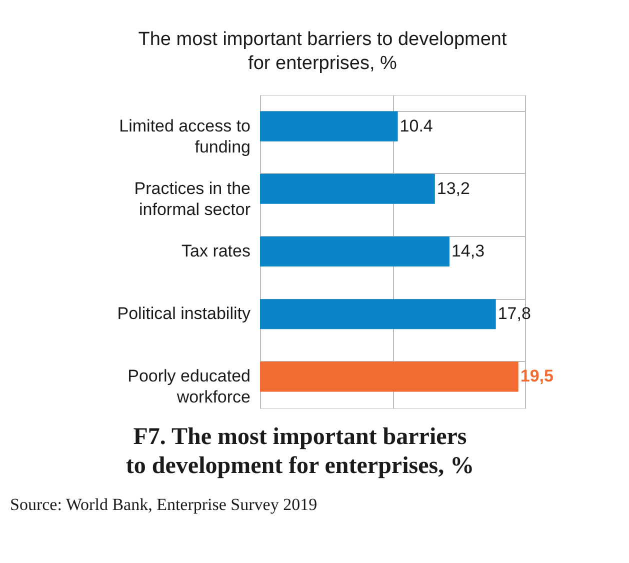  Describe the element at coordinates (300, 451) in the screenshot. I see `text: F7. The most important barriers to development for enterprises, %` at that location.